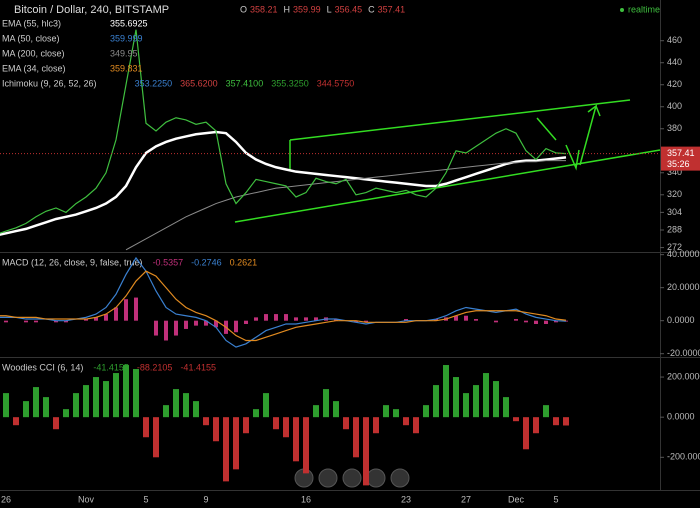 The image size is (700, 508). Describe the element at coordinates (681, 153) in the screenshot. I see `last-price-label: 357.41` at that location.